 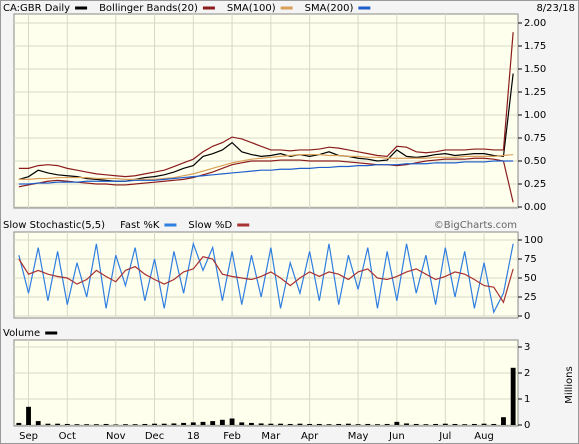 I want to click on x-tick-label: Feb, so click(x=232, y=436).